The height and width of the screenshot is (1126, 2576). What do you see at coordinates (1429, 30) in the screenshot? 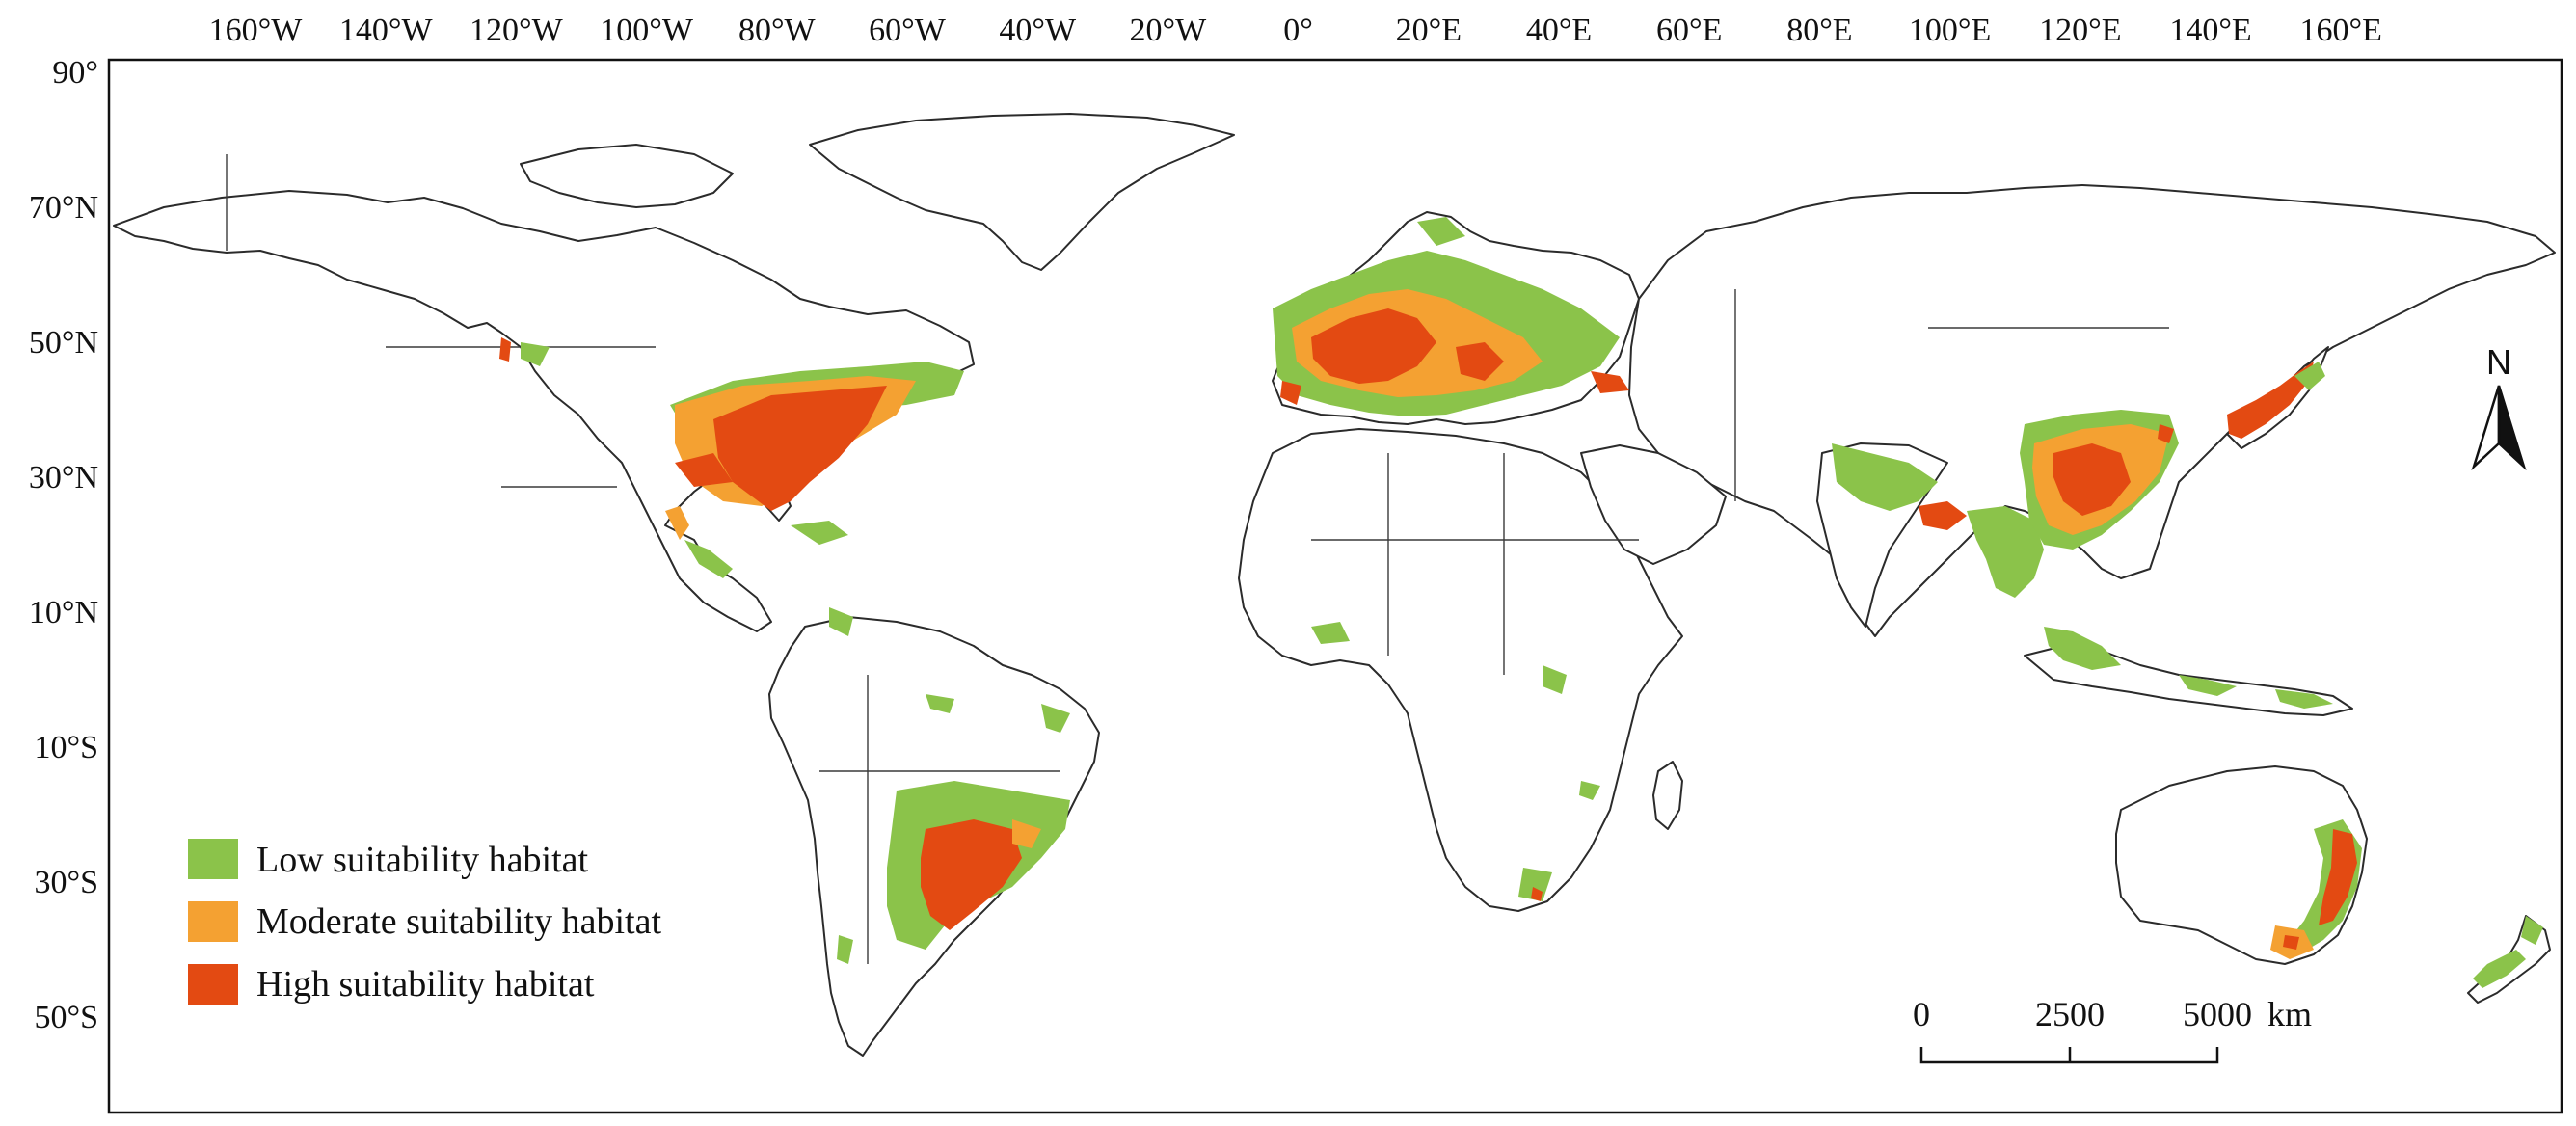
I see `longitude-tick-label: 20°E` at bounding box center [1429, 30].